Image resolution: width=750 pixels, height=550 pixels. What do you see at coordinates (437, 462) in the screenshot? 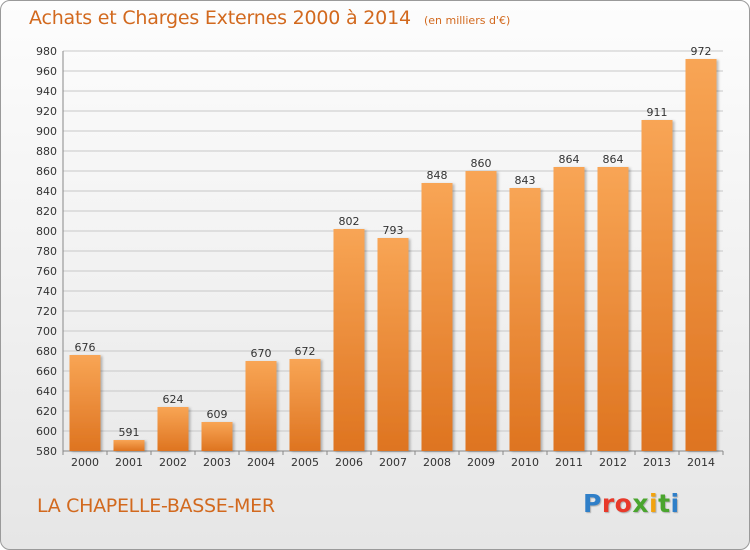
I see `x-tick-label: 2008` at bounding box center [437, 462].